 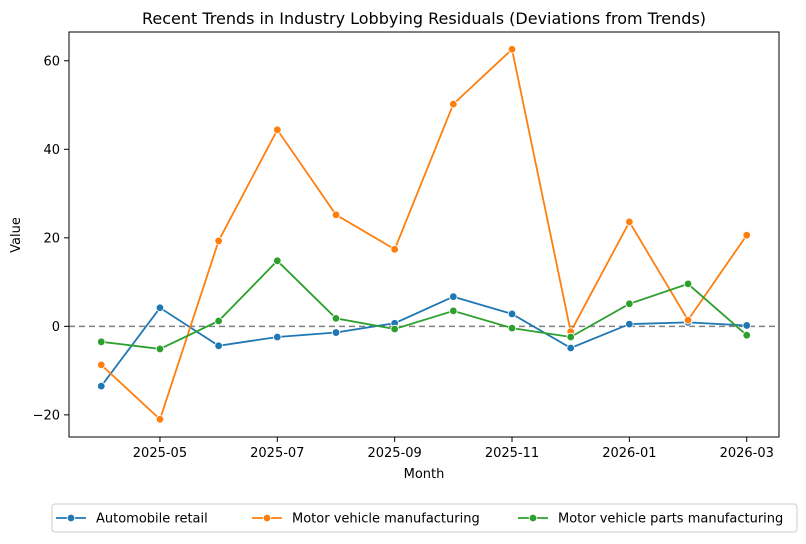 What do you see at coordinates (56, 327) in the screenshot?
I see `y-tick-label: 0` at bounding box center [56, 327].